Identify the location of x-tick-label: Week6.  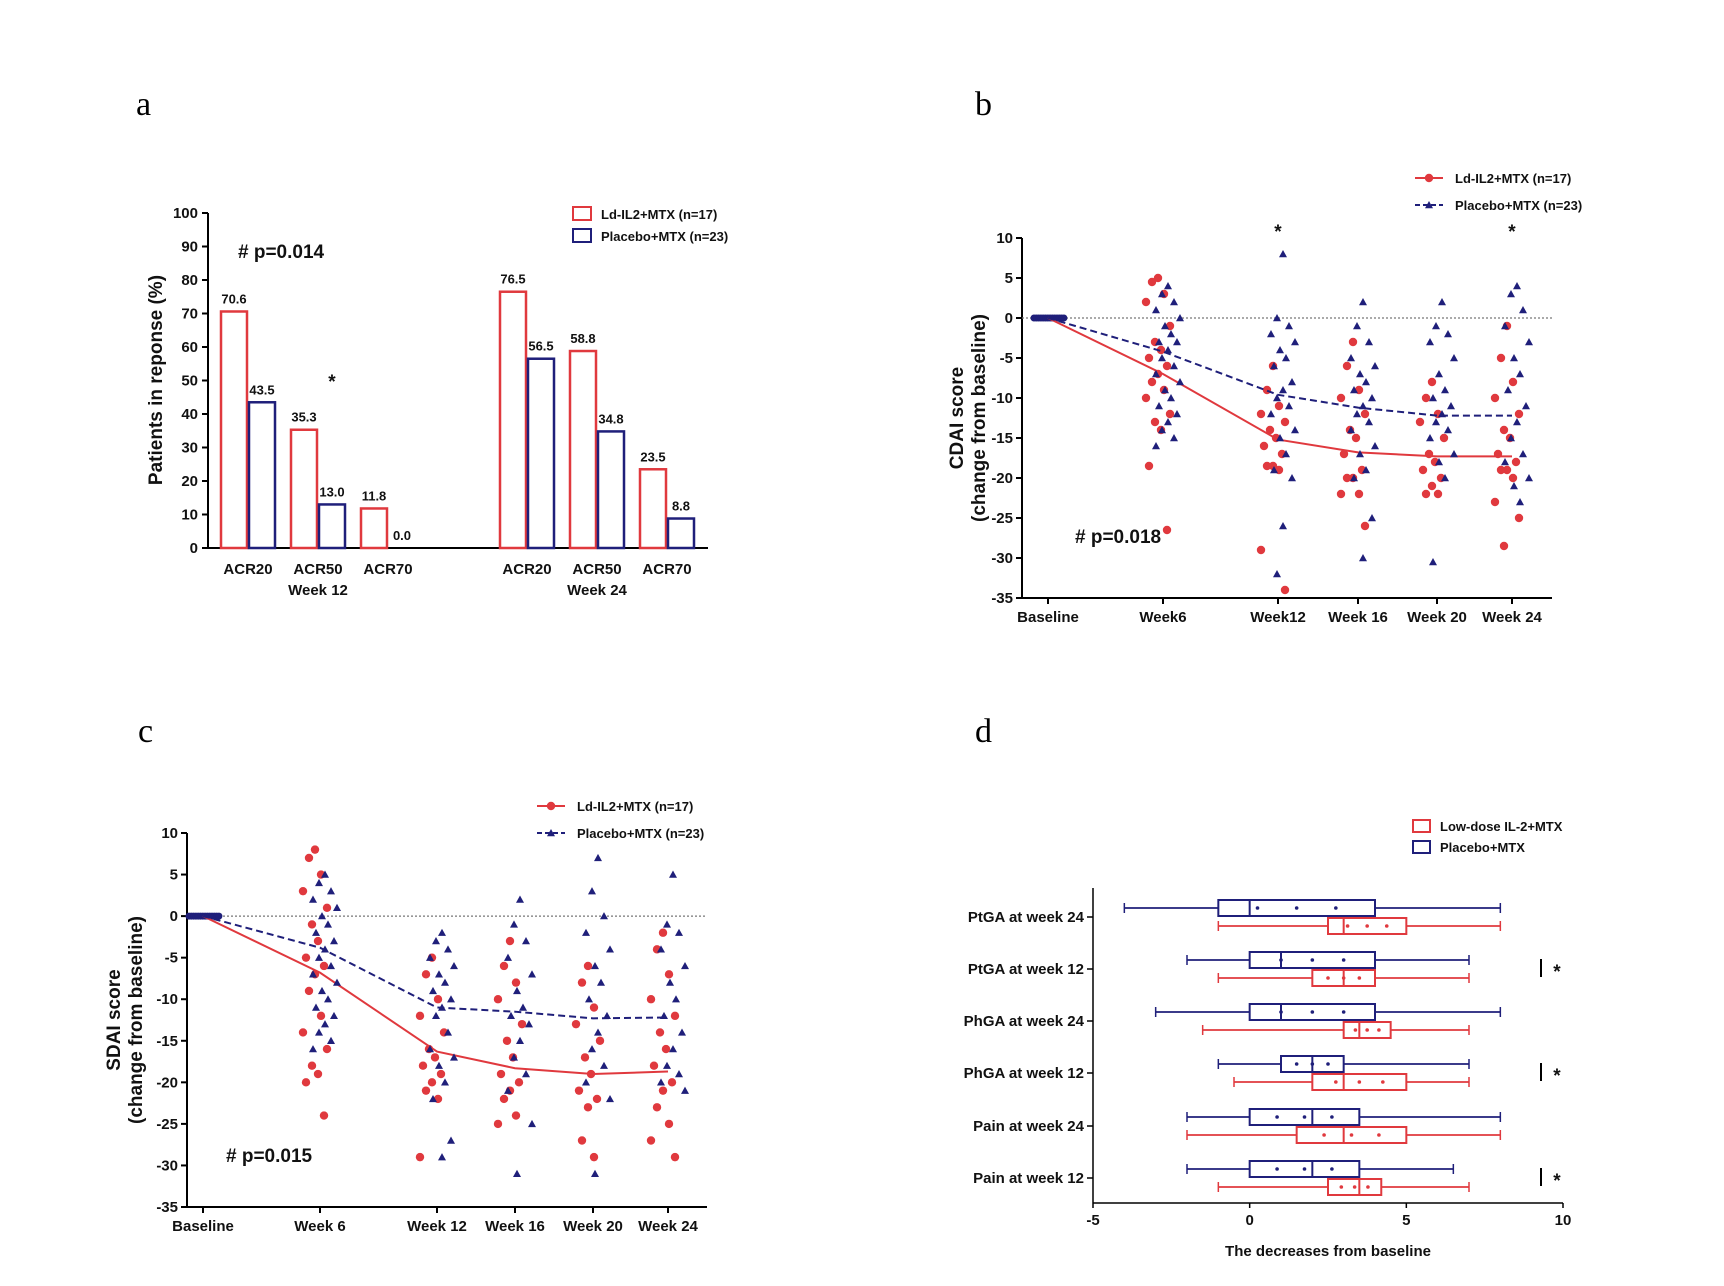
(1162, 617).